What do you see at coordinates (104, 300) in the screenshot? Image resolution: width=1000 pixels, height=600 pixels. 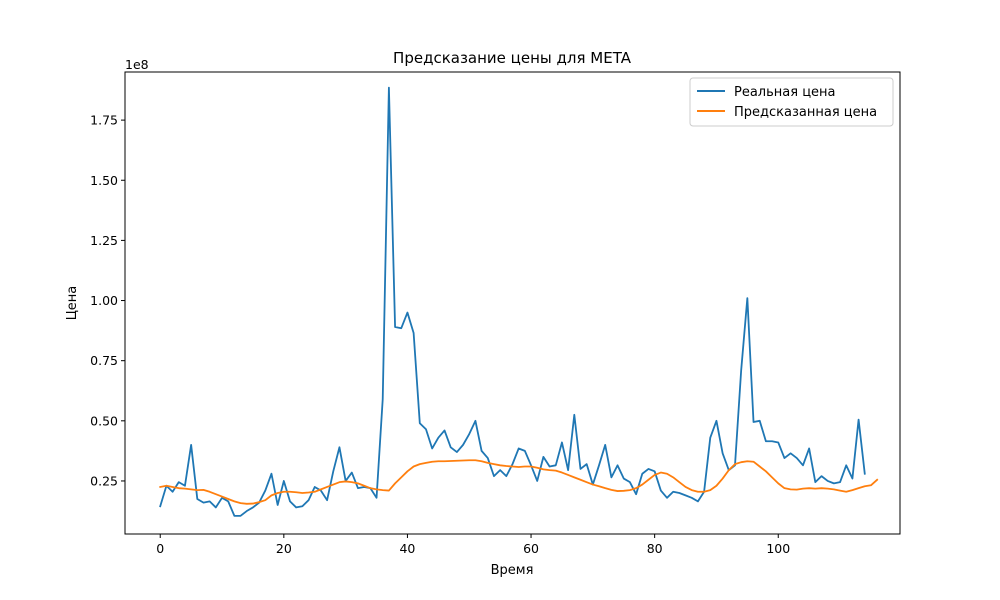 I see `y-tick-label: 1.00` at bounding box center [104, 300].